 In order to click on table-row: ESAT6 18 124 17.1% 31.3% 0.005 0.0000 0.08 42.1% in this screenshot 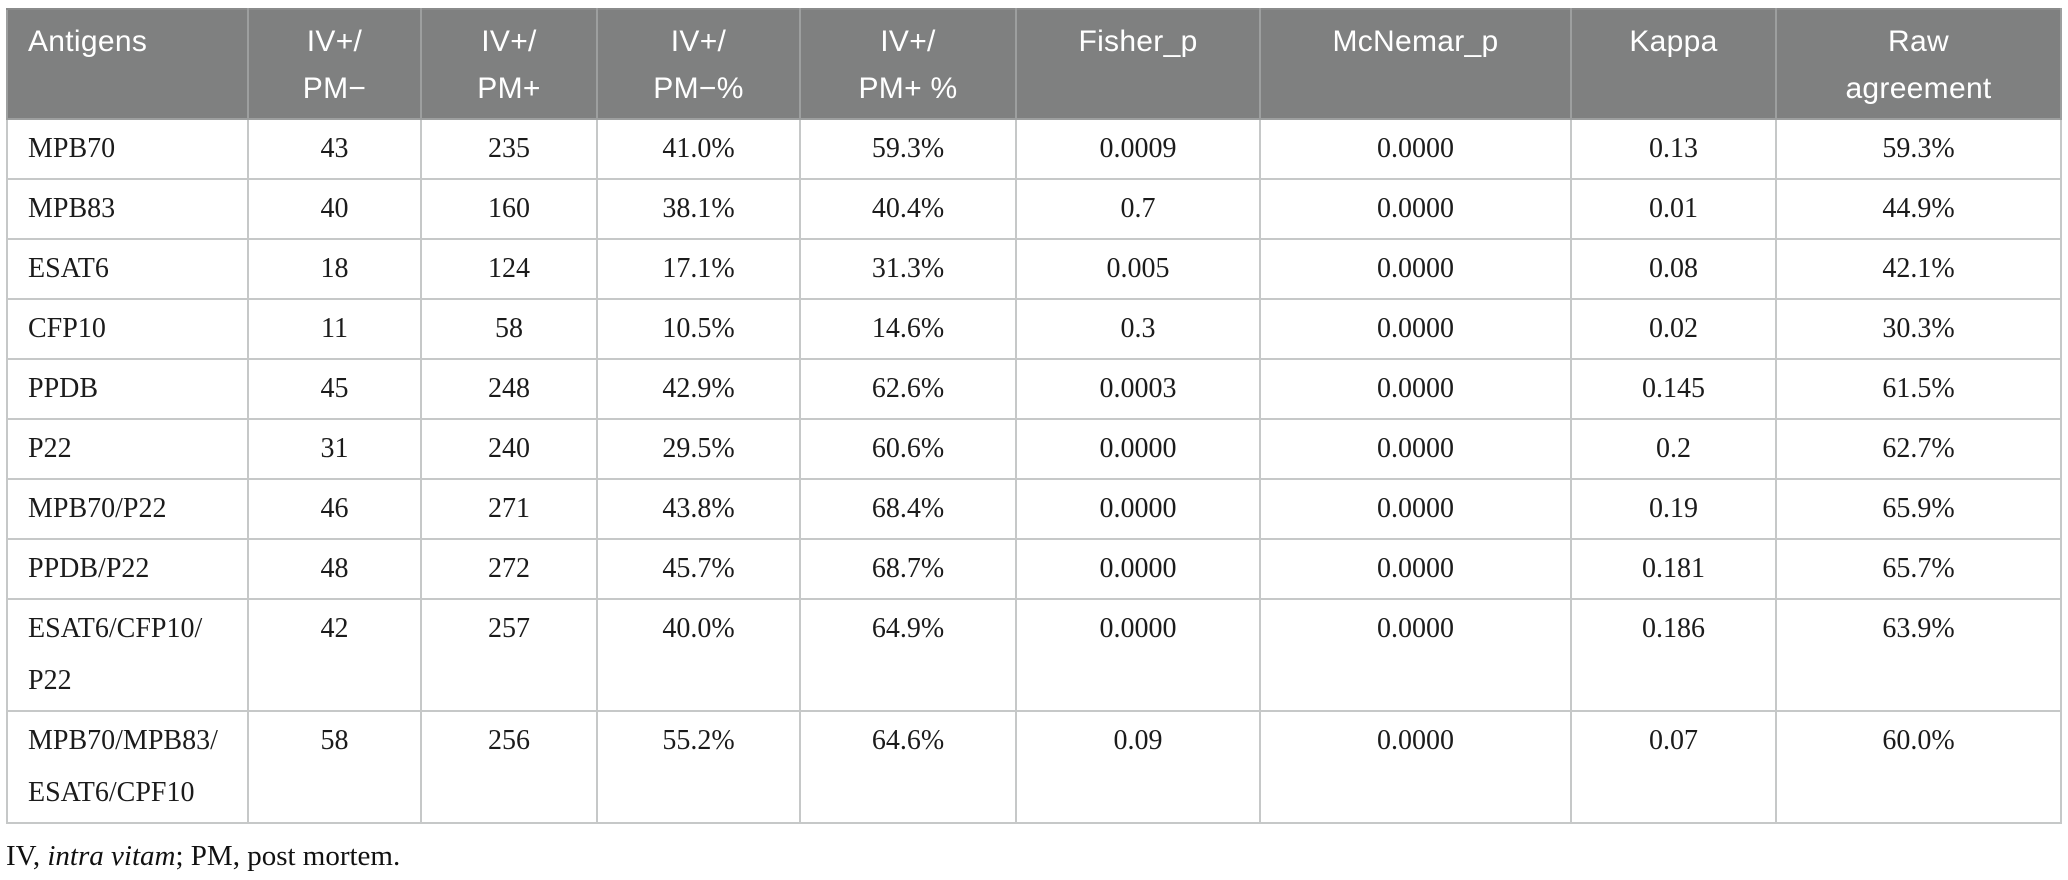, I will do `click(1034, 269)`.